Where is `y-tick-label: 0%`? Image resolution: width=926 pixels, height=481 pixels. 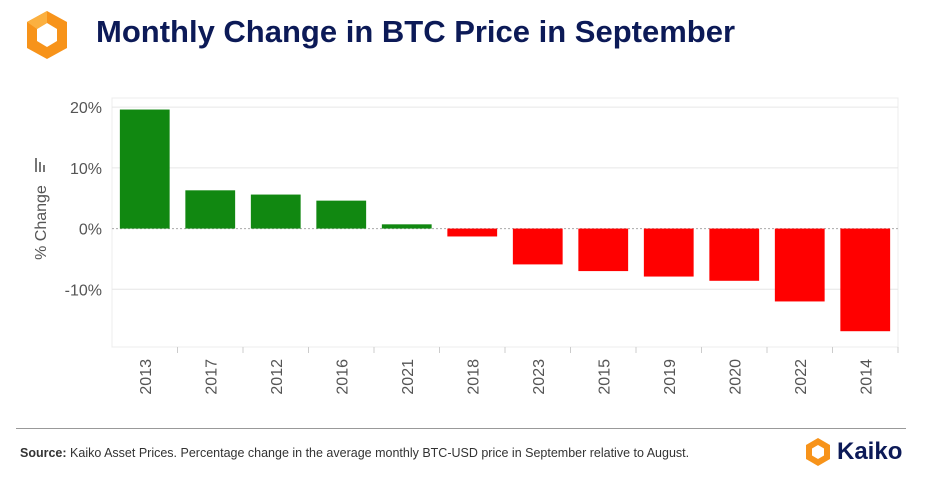 y-tick-label: 0% is located at coordinates (90, 230).